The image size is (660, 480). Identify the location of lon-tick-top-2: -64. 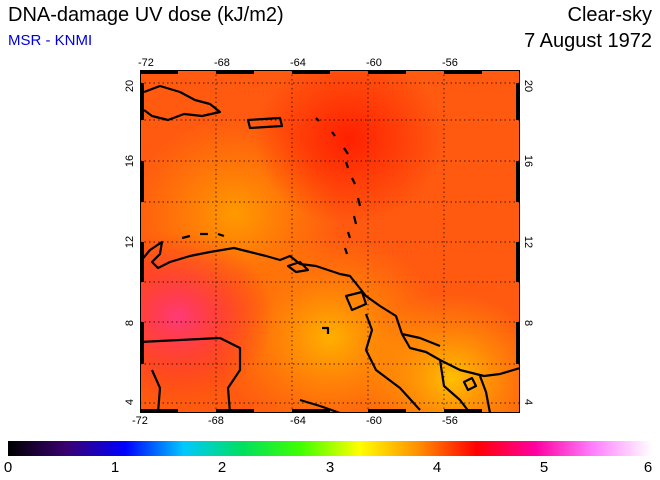
(298, 63).